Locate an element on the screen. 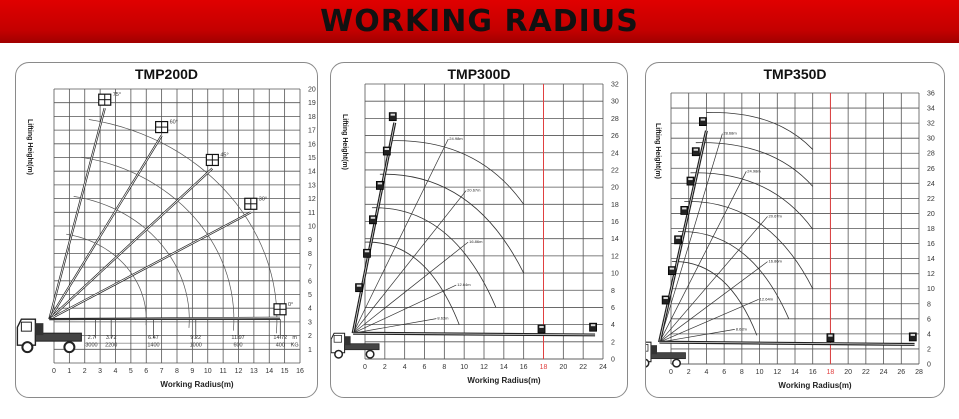 Image resolution: width=959 pixels, height=419 pixels. y-tick-label: 19 is located at coordinates (312, 103).